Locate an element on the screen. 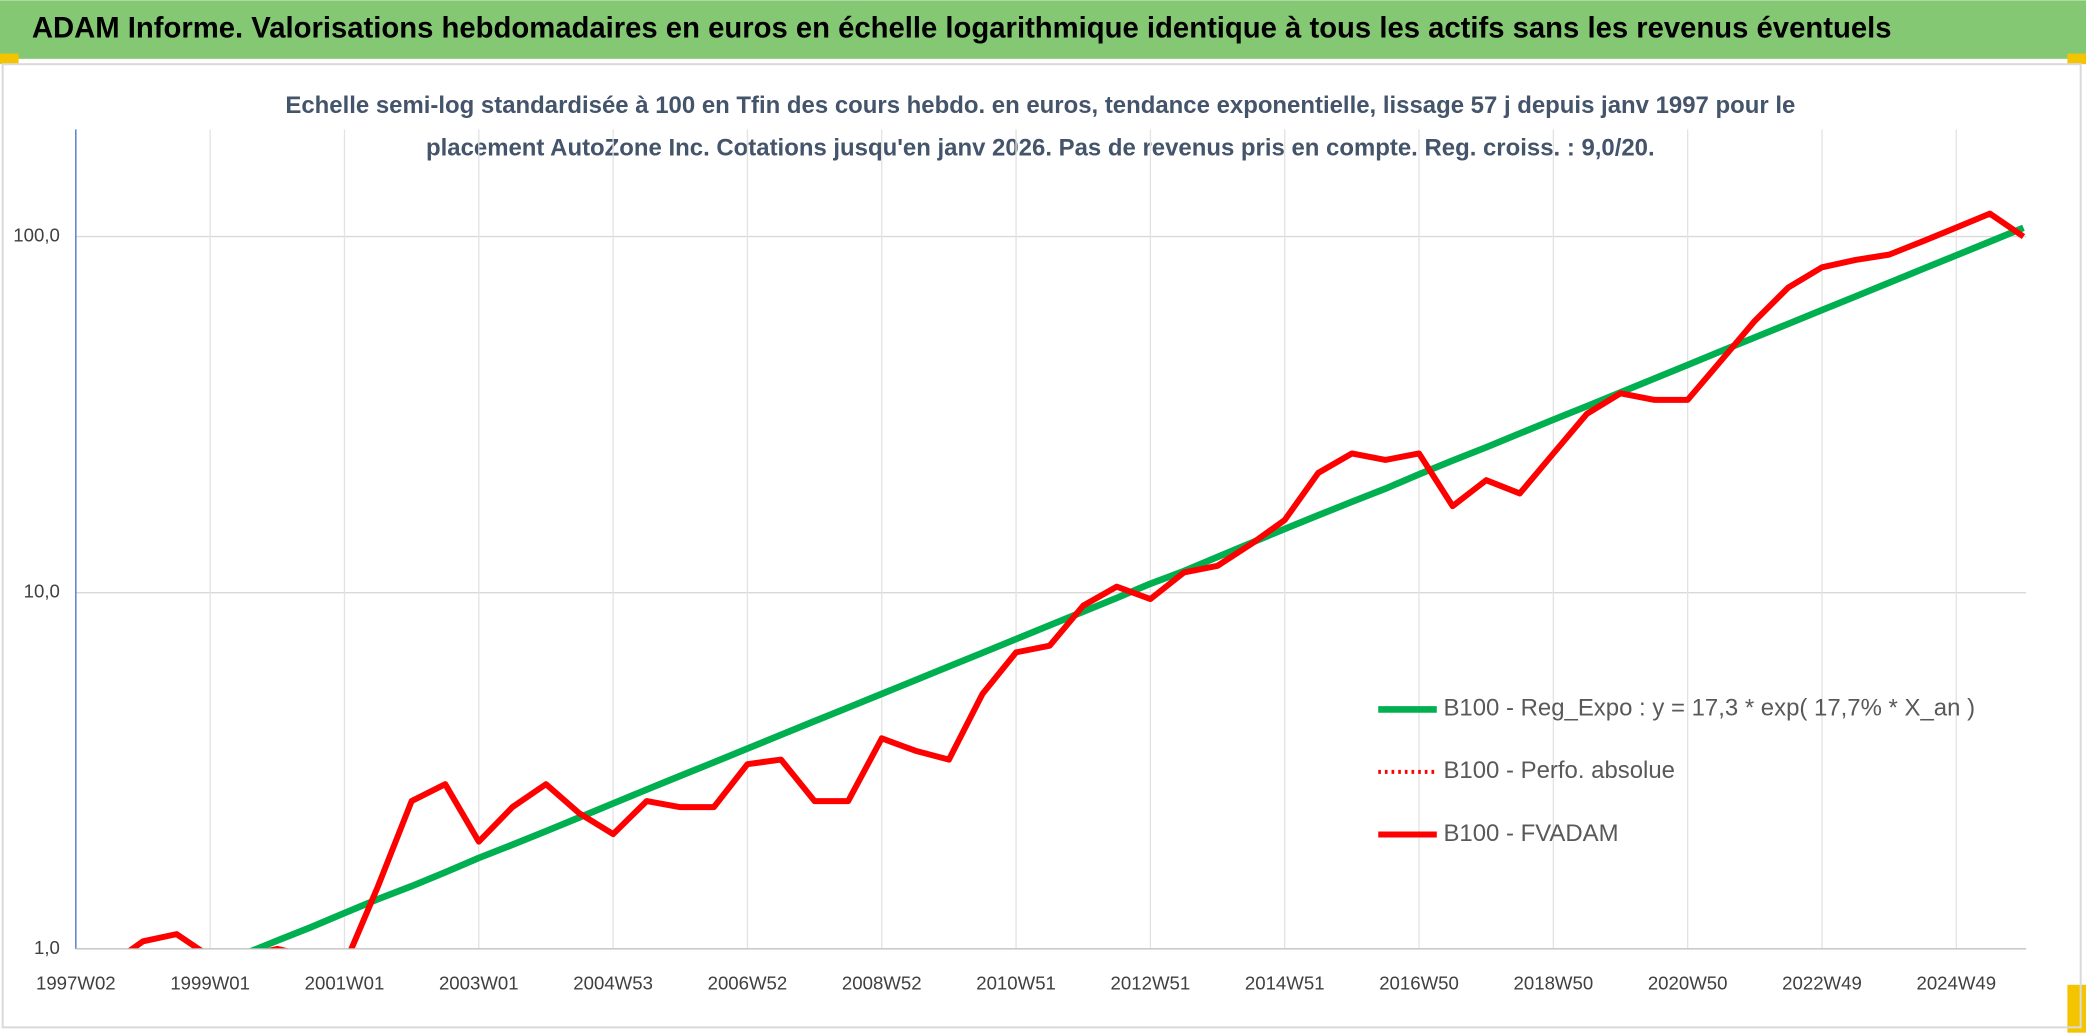  y-tick-label: 100,0 is located at coordinates (36, 234).